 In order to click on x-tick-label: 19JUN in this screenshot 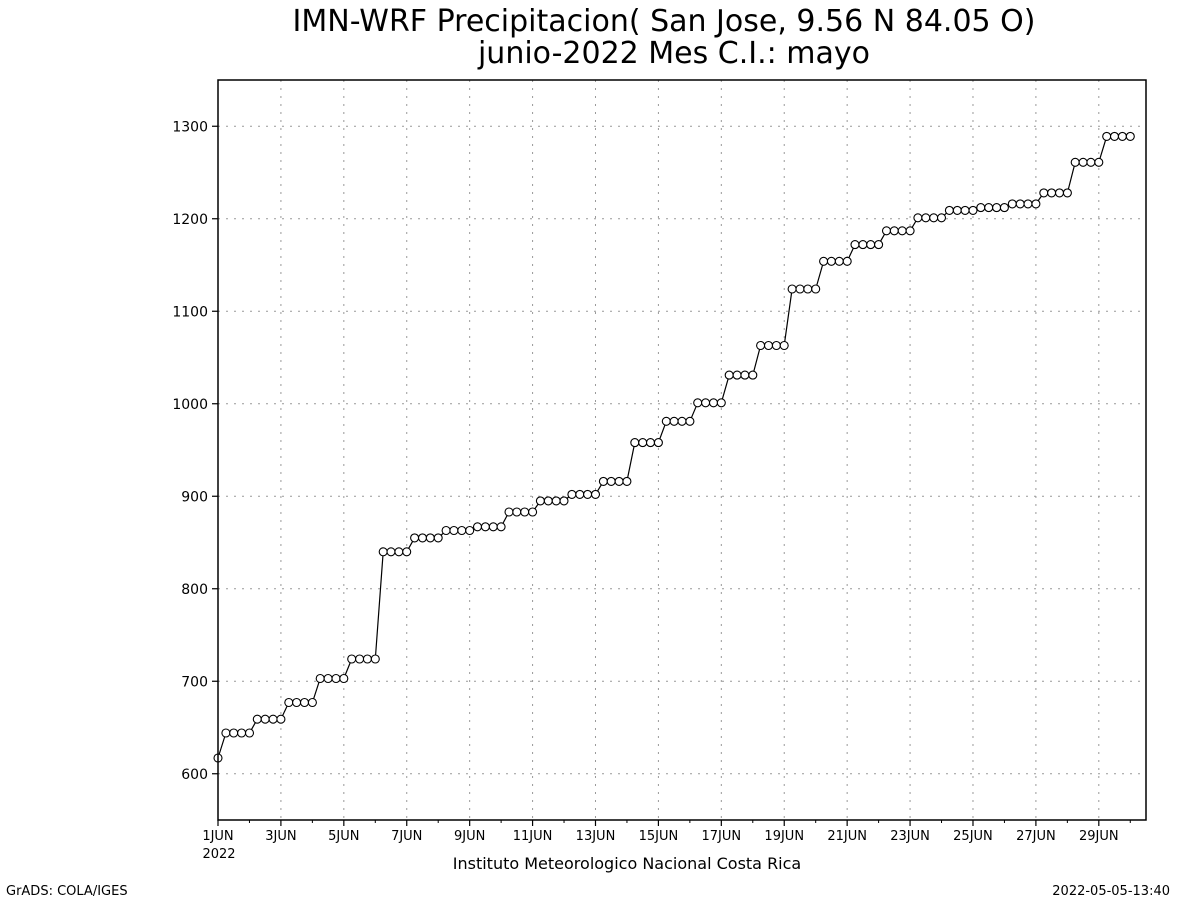, I will do `click(784, 836)`.